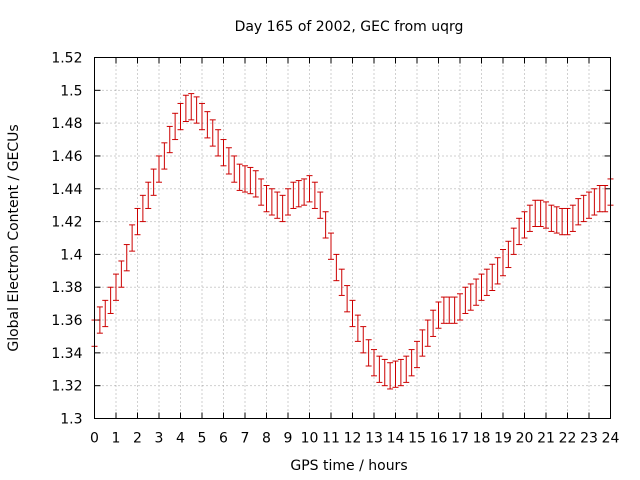 This screenshot has height=480, width=640. I want to click on x-tick-label: 11, so click(331, 439).